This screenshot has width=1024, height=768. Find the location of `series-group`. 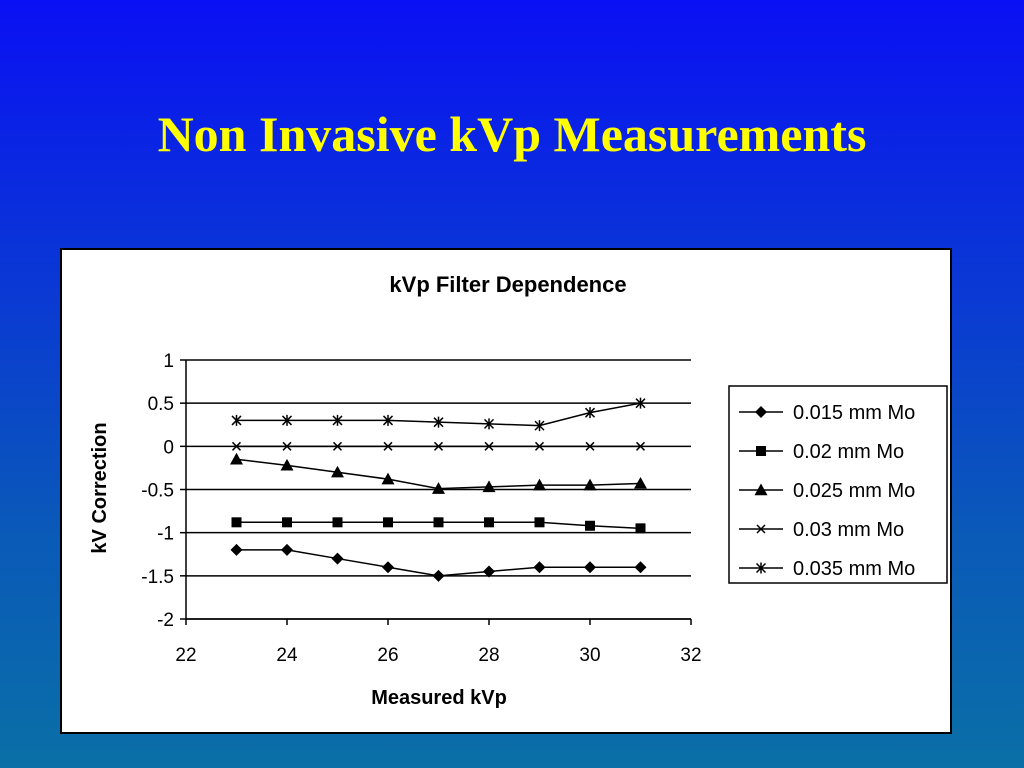

series-group is located at coordinates (438, 489).